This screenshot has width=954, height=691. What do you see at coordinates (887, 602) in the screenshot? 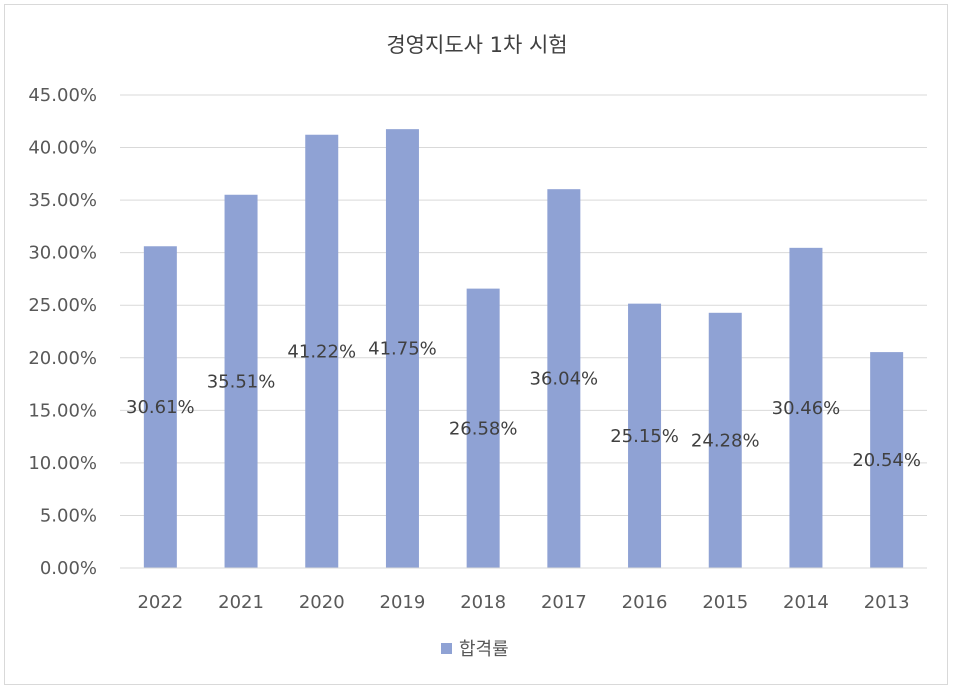
I see `x-tick-label: 2013` at bounding box center [887, 602].